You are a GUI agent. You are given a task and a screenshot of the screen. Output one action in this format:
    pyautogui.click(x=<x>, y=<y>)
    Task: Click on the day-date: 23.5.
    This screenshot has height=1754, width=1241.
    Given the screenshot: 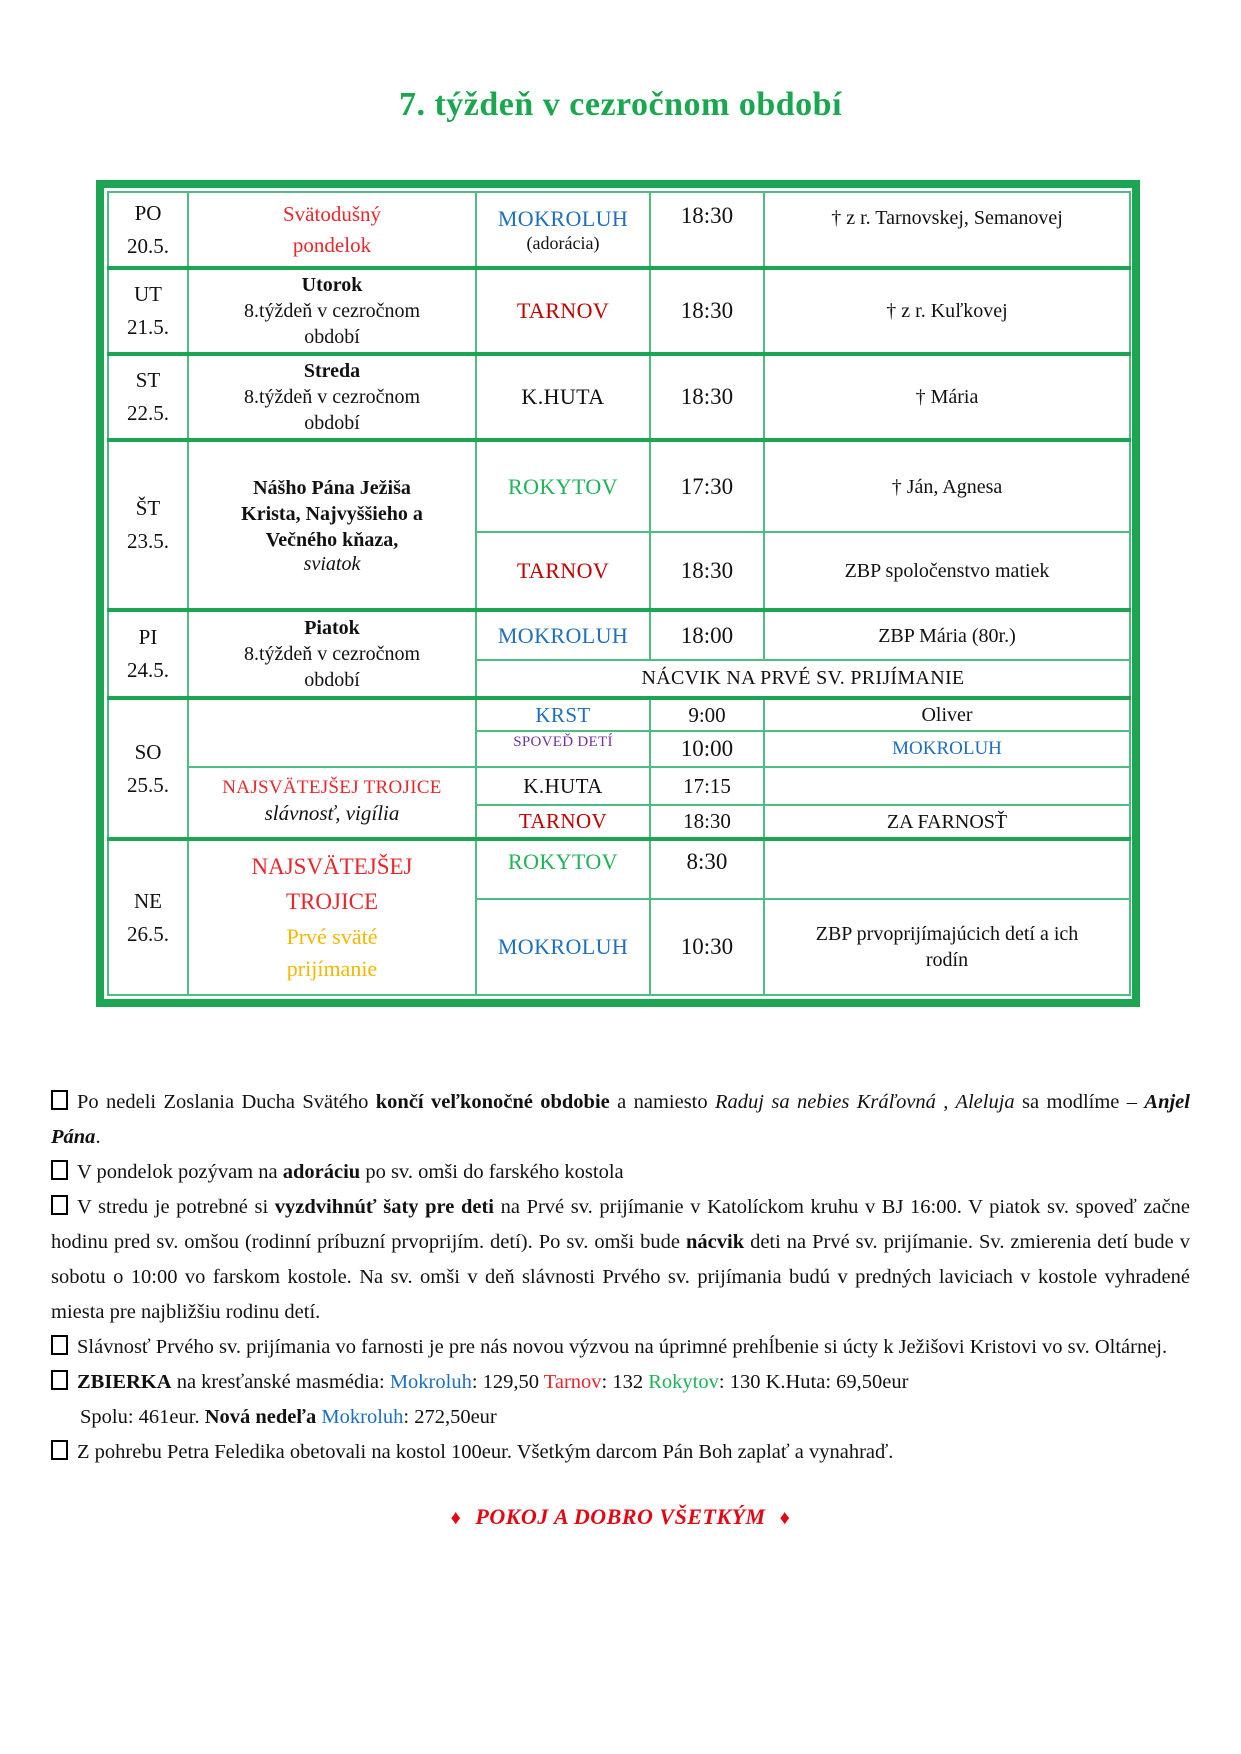 What is the action you would take?
    pyautogui.click(x=148, y=541)
    